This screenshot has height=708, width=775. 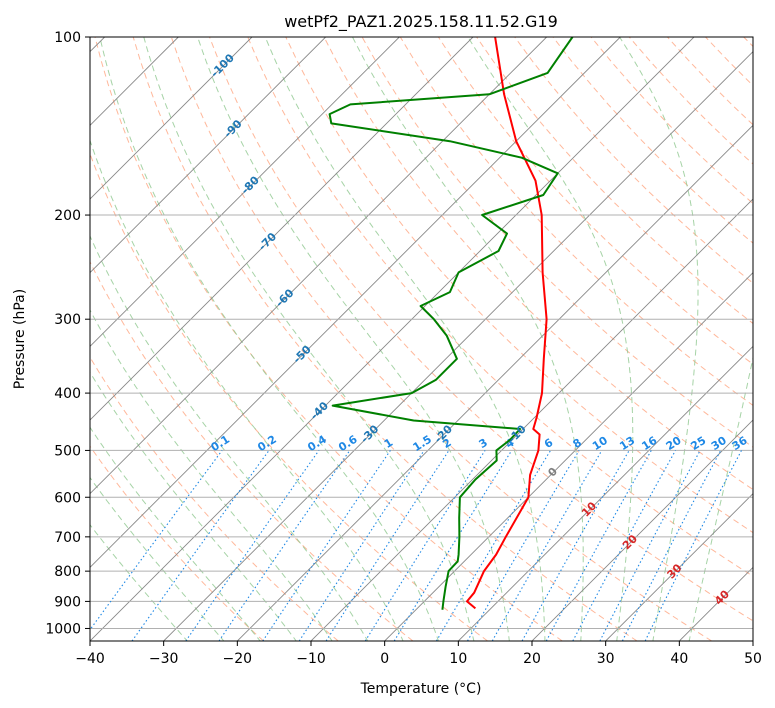 I want to click on y-axis-label: Pressure (hPa), so click(x=20, y=339).